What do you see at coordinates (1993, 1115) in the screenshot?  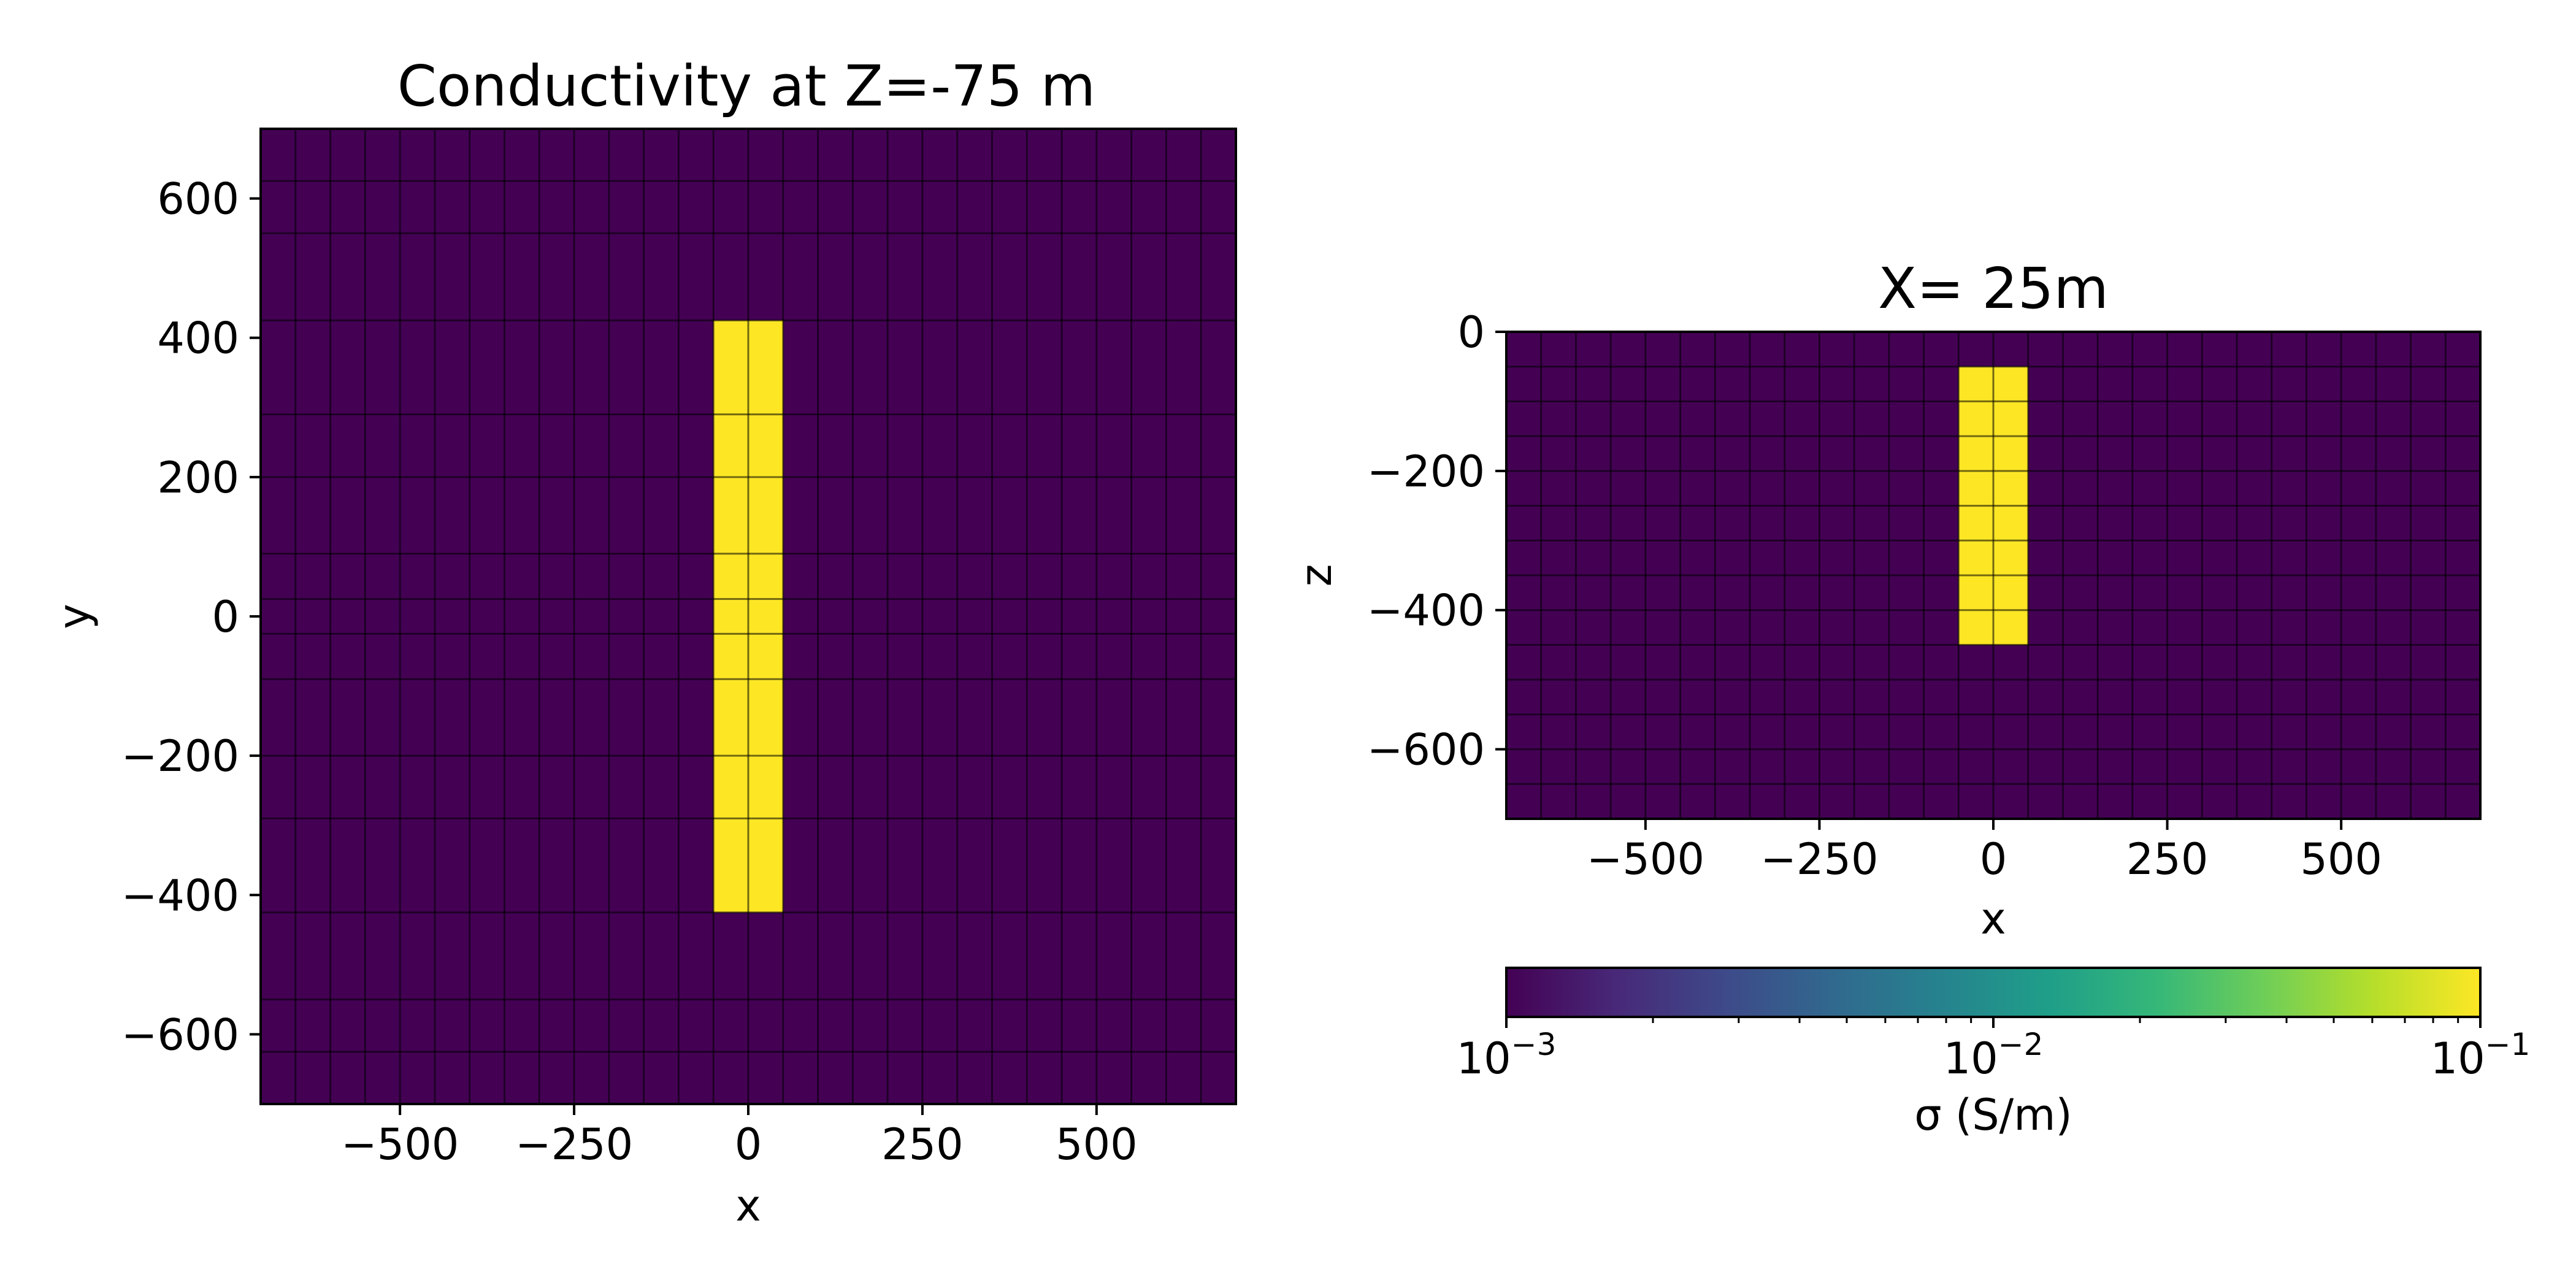 I see `colorbar-label: σ (S/m)` at bounding box center [1993, 1115].